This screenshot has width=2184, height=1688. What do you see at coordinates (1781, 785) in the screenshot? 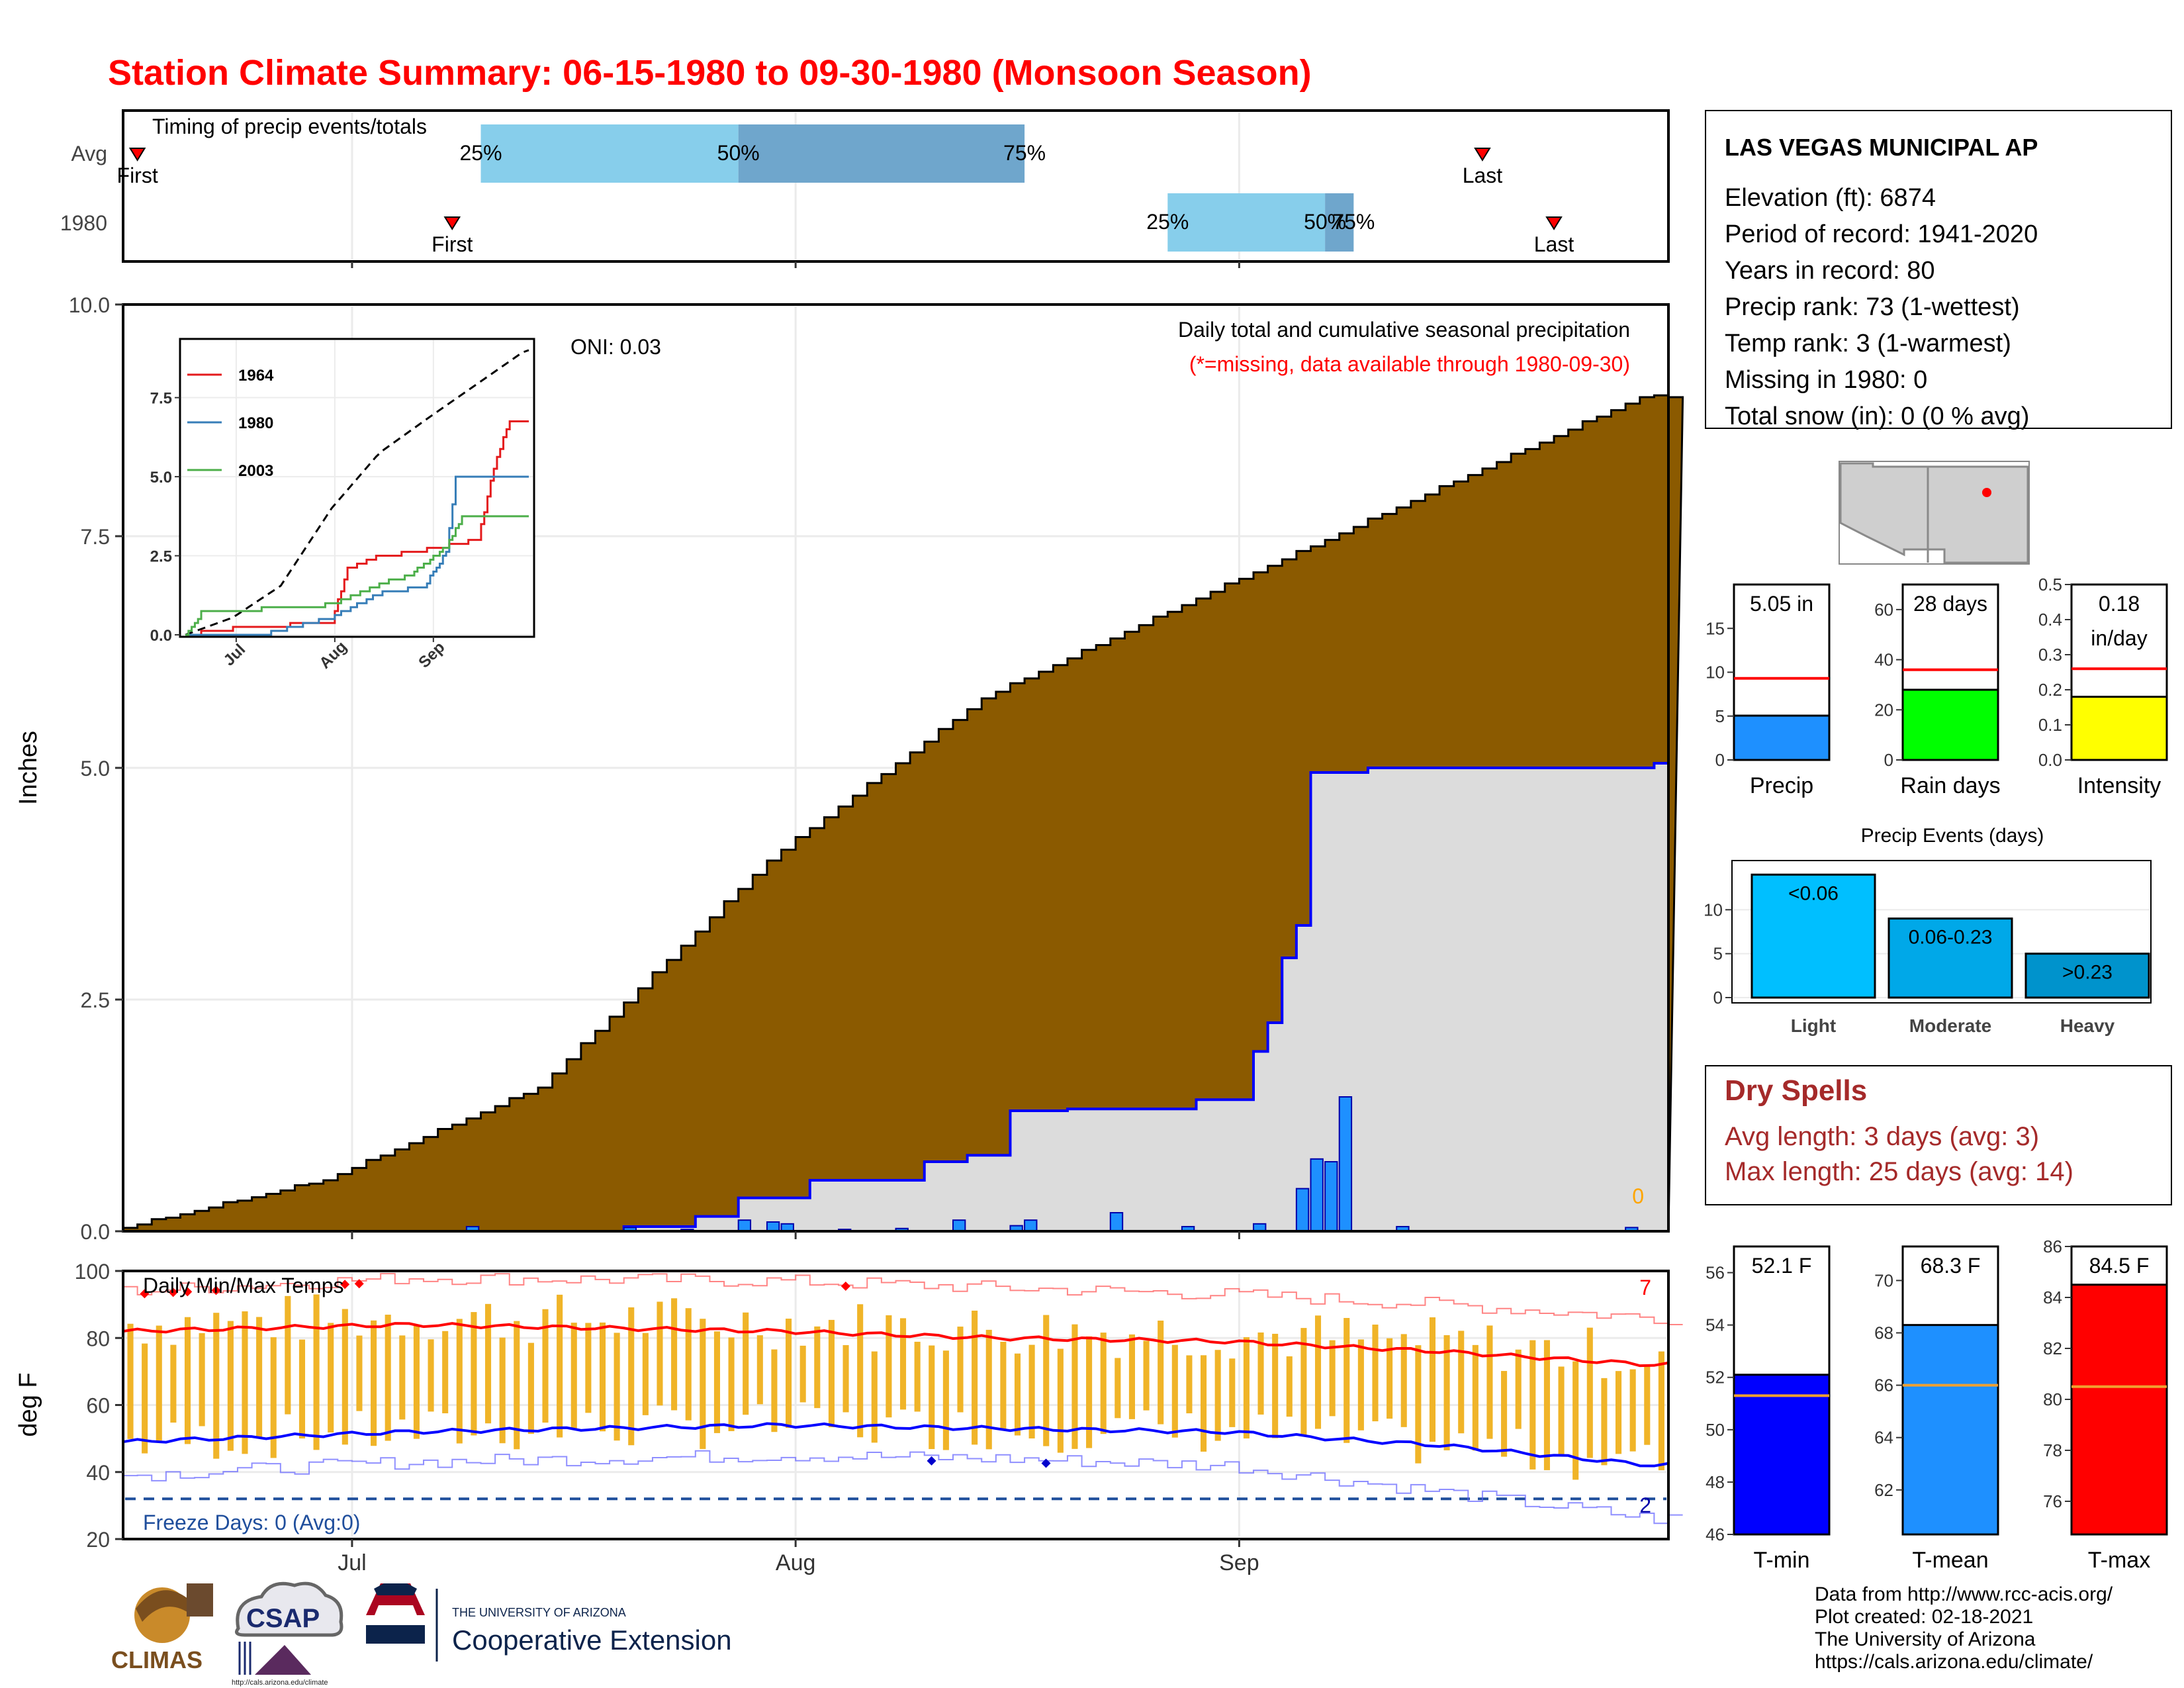
I see `gauge-label: Precip` at bounding box center [1781, 785].